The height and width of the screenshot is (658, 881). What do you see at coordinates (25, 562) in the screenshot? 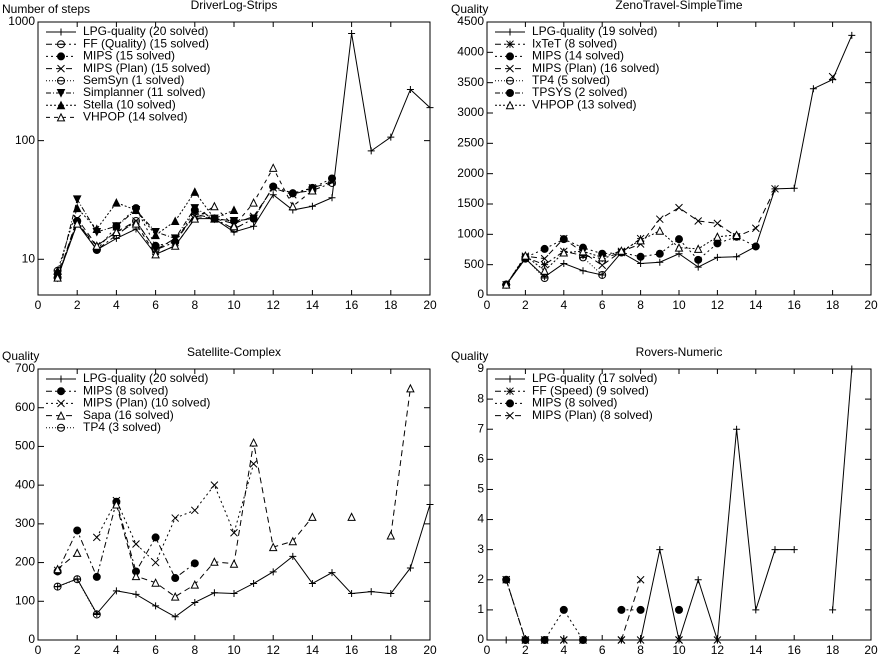
I see `y-tick-label: 200` at bounding box center [25, 562].